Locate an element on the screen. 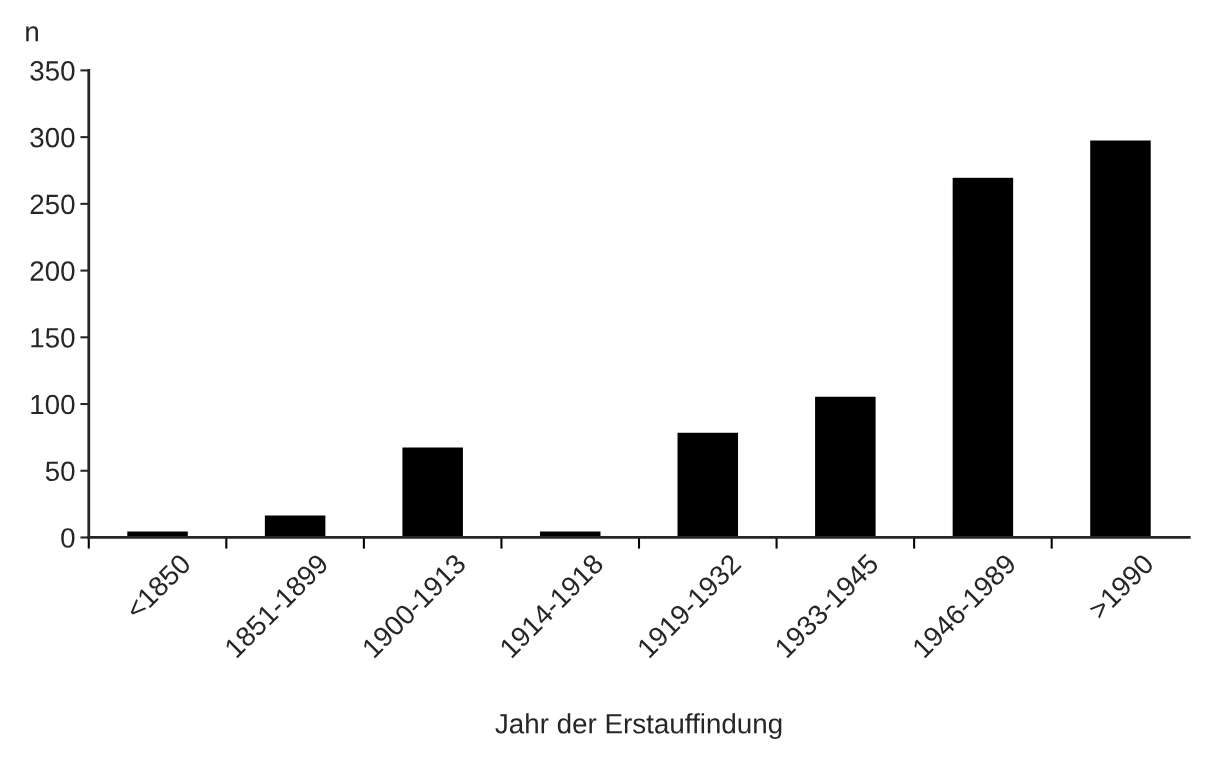 This screenshot has width=1216, height=757. y-axis-title: n is located at coordinates (32, 34).